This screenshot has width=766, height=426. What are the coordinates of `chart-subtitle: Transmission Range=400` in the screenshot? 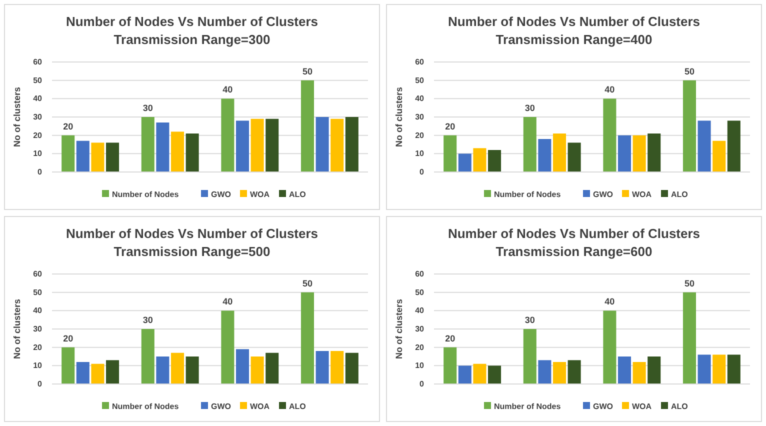 It's located at (574, 39).